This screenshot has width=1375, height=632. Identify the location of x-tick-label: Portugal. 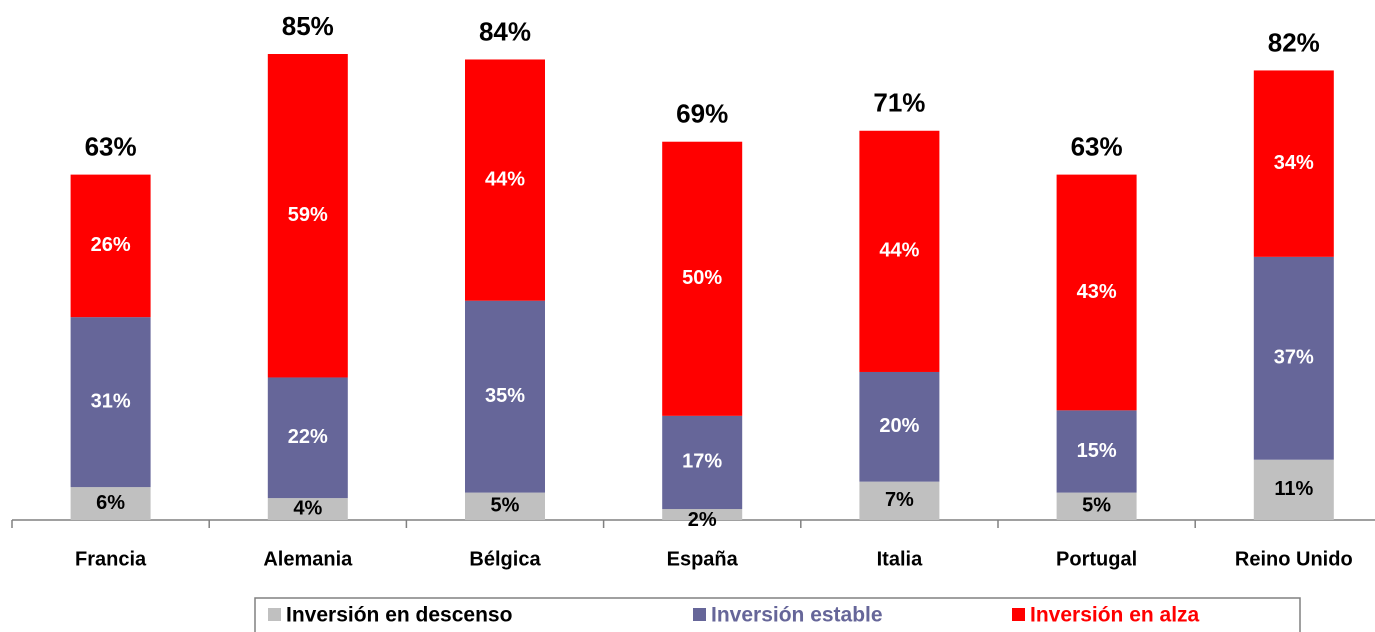
(1096, 559).